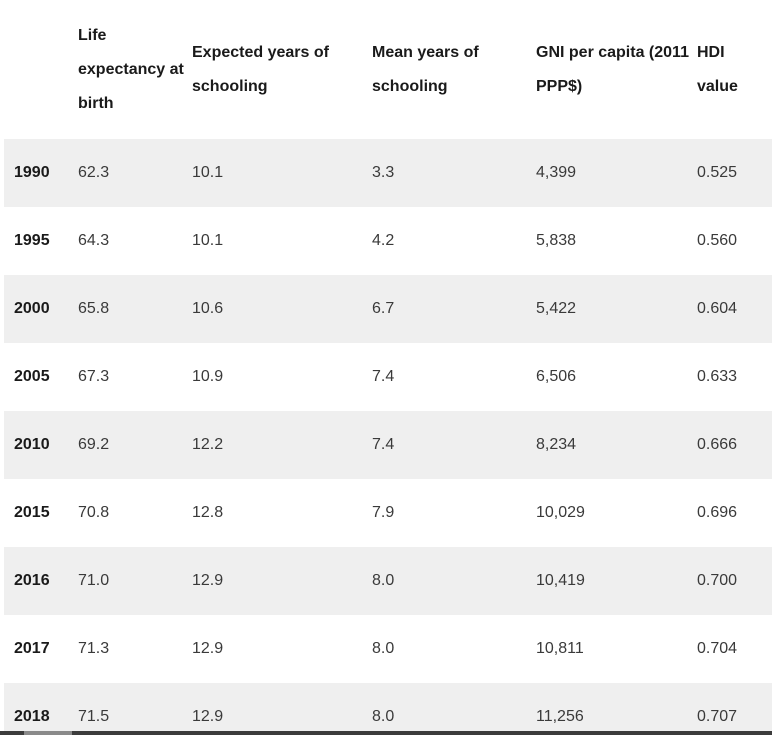  What do you see at coordinates (717, 240) in the screenshot?
I see `cell-hdi-value: 0.560` at bounding box center [717, 240].